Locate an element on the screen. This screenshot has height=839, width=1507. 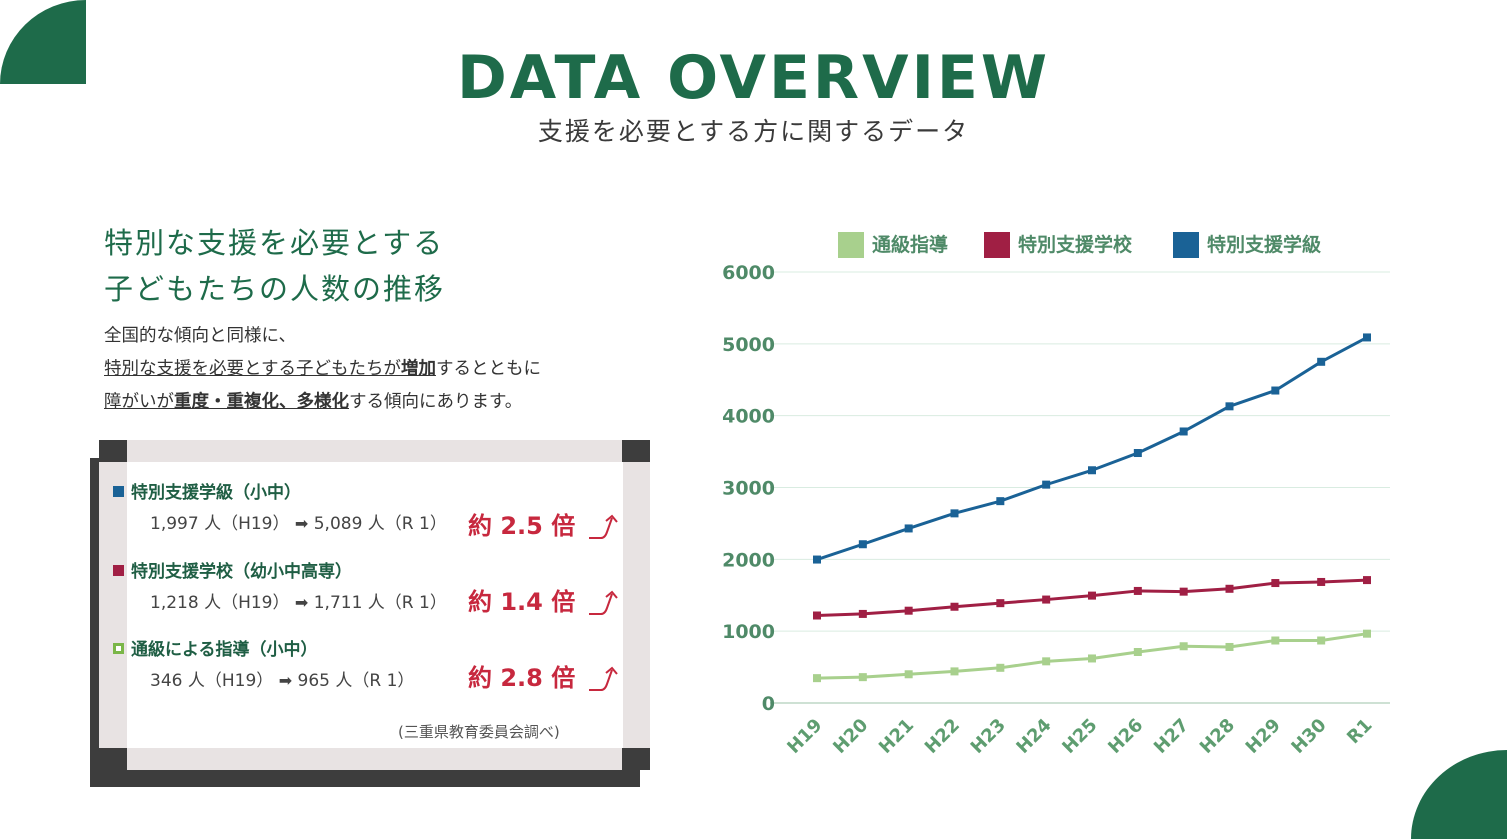
stat-item-detail-2: 1,218 人（H19） ➡ 1,711 人（R 1） is located at coordinates (298, 603).